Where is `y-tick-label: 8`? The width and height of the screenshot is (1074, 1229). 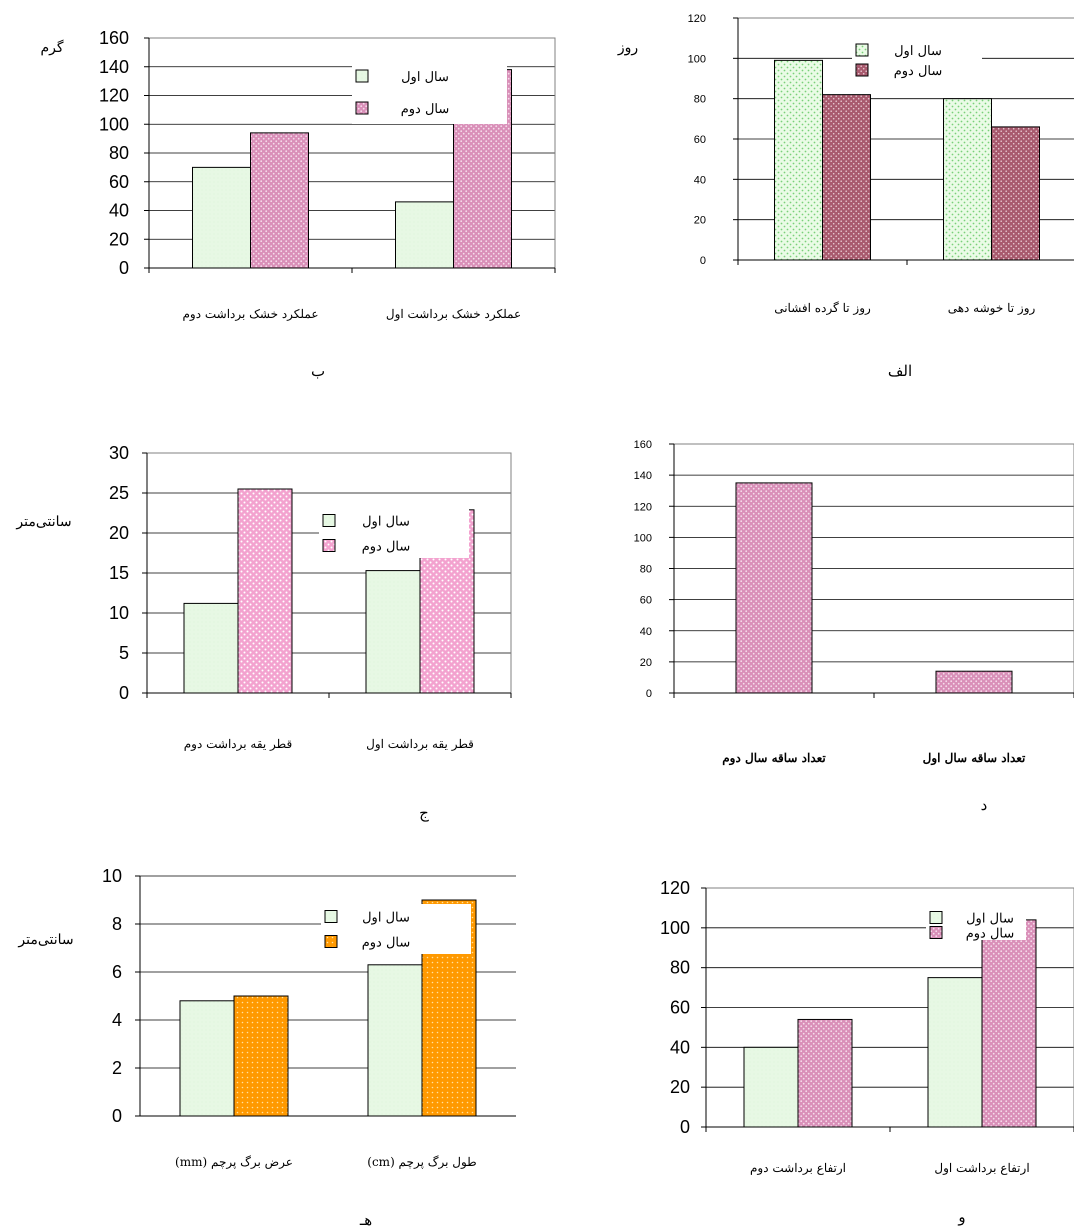
y-tick-label: 8 is located at coordinates (117, 924).